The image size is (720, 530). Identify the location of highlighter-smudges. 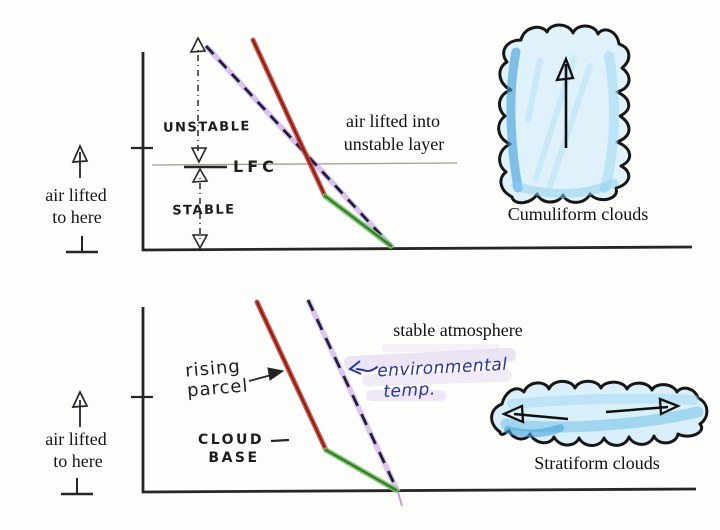
(430, 372).